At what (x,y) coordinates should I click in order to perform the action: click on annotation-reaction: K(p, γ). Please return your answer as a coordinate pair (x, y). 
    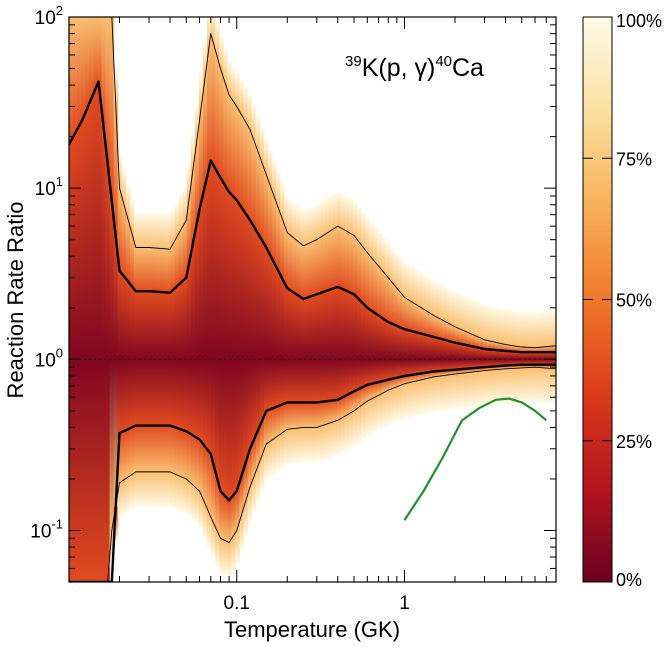
    Looking at the image, I should click on (399, 68).